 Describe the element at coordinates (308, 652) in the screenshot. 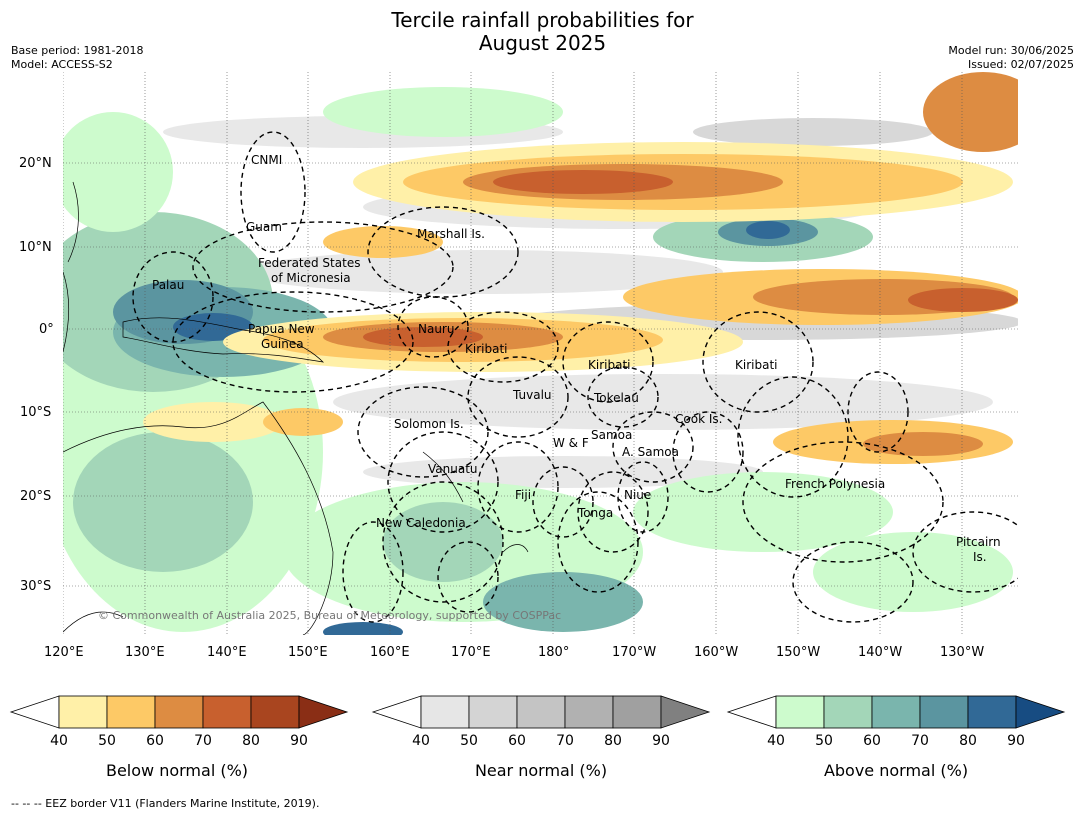

I see `lon-label-150e: 150°E` at that location.